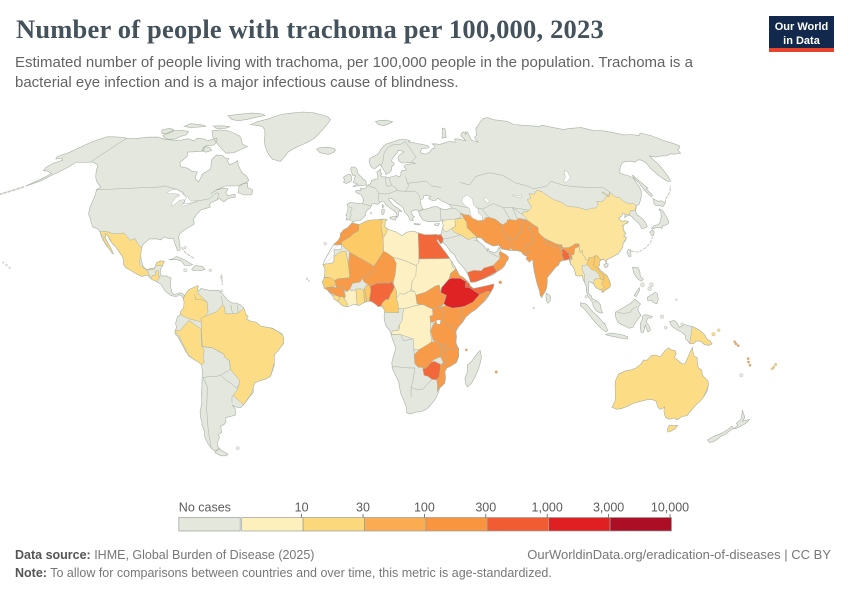 This screenshot has height=600, width=850. I want to click on svg-text: 10,000, so click(670, 508).